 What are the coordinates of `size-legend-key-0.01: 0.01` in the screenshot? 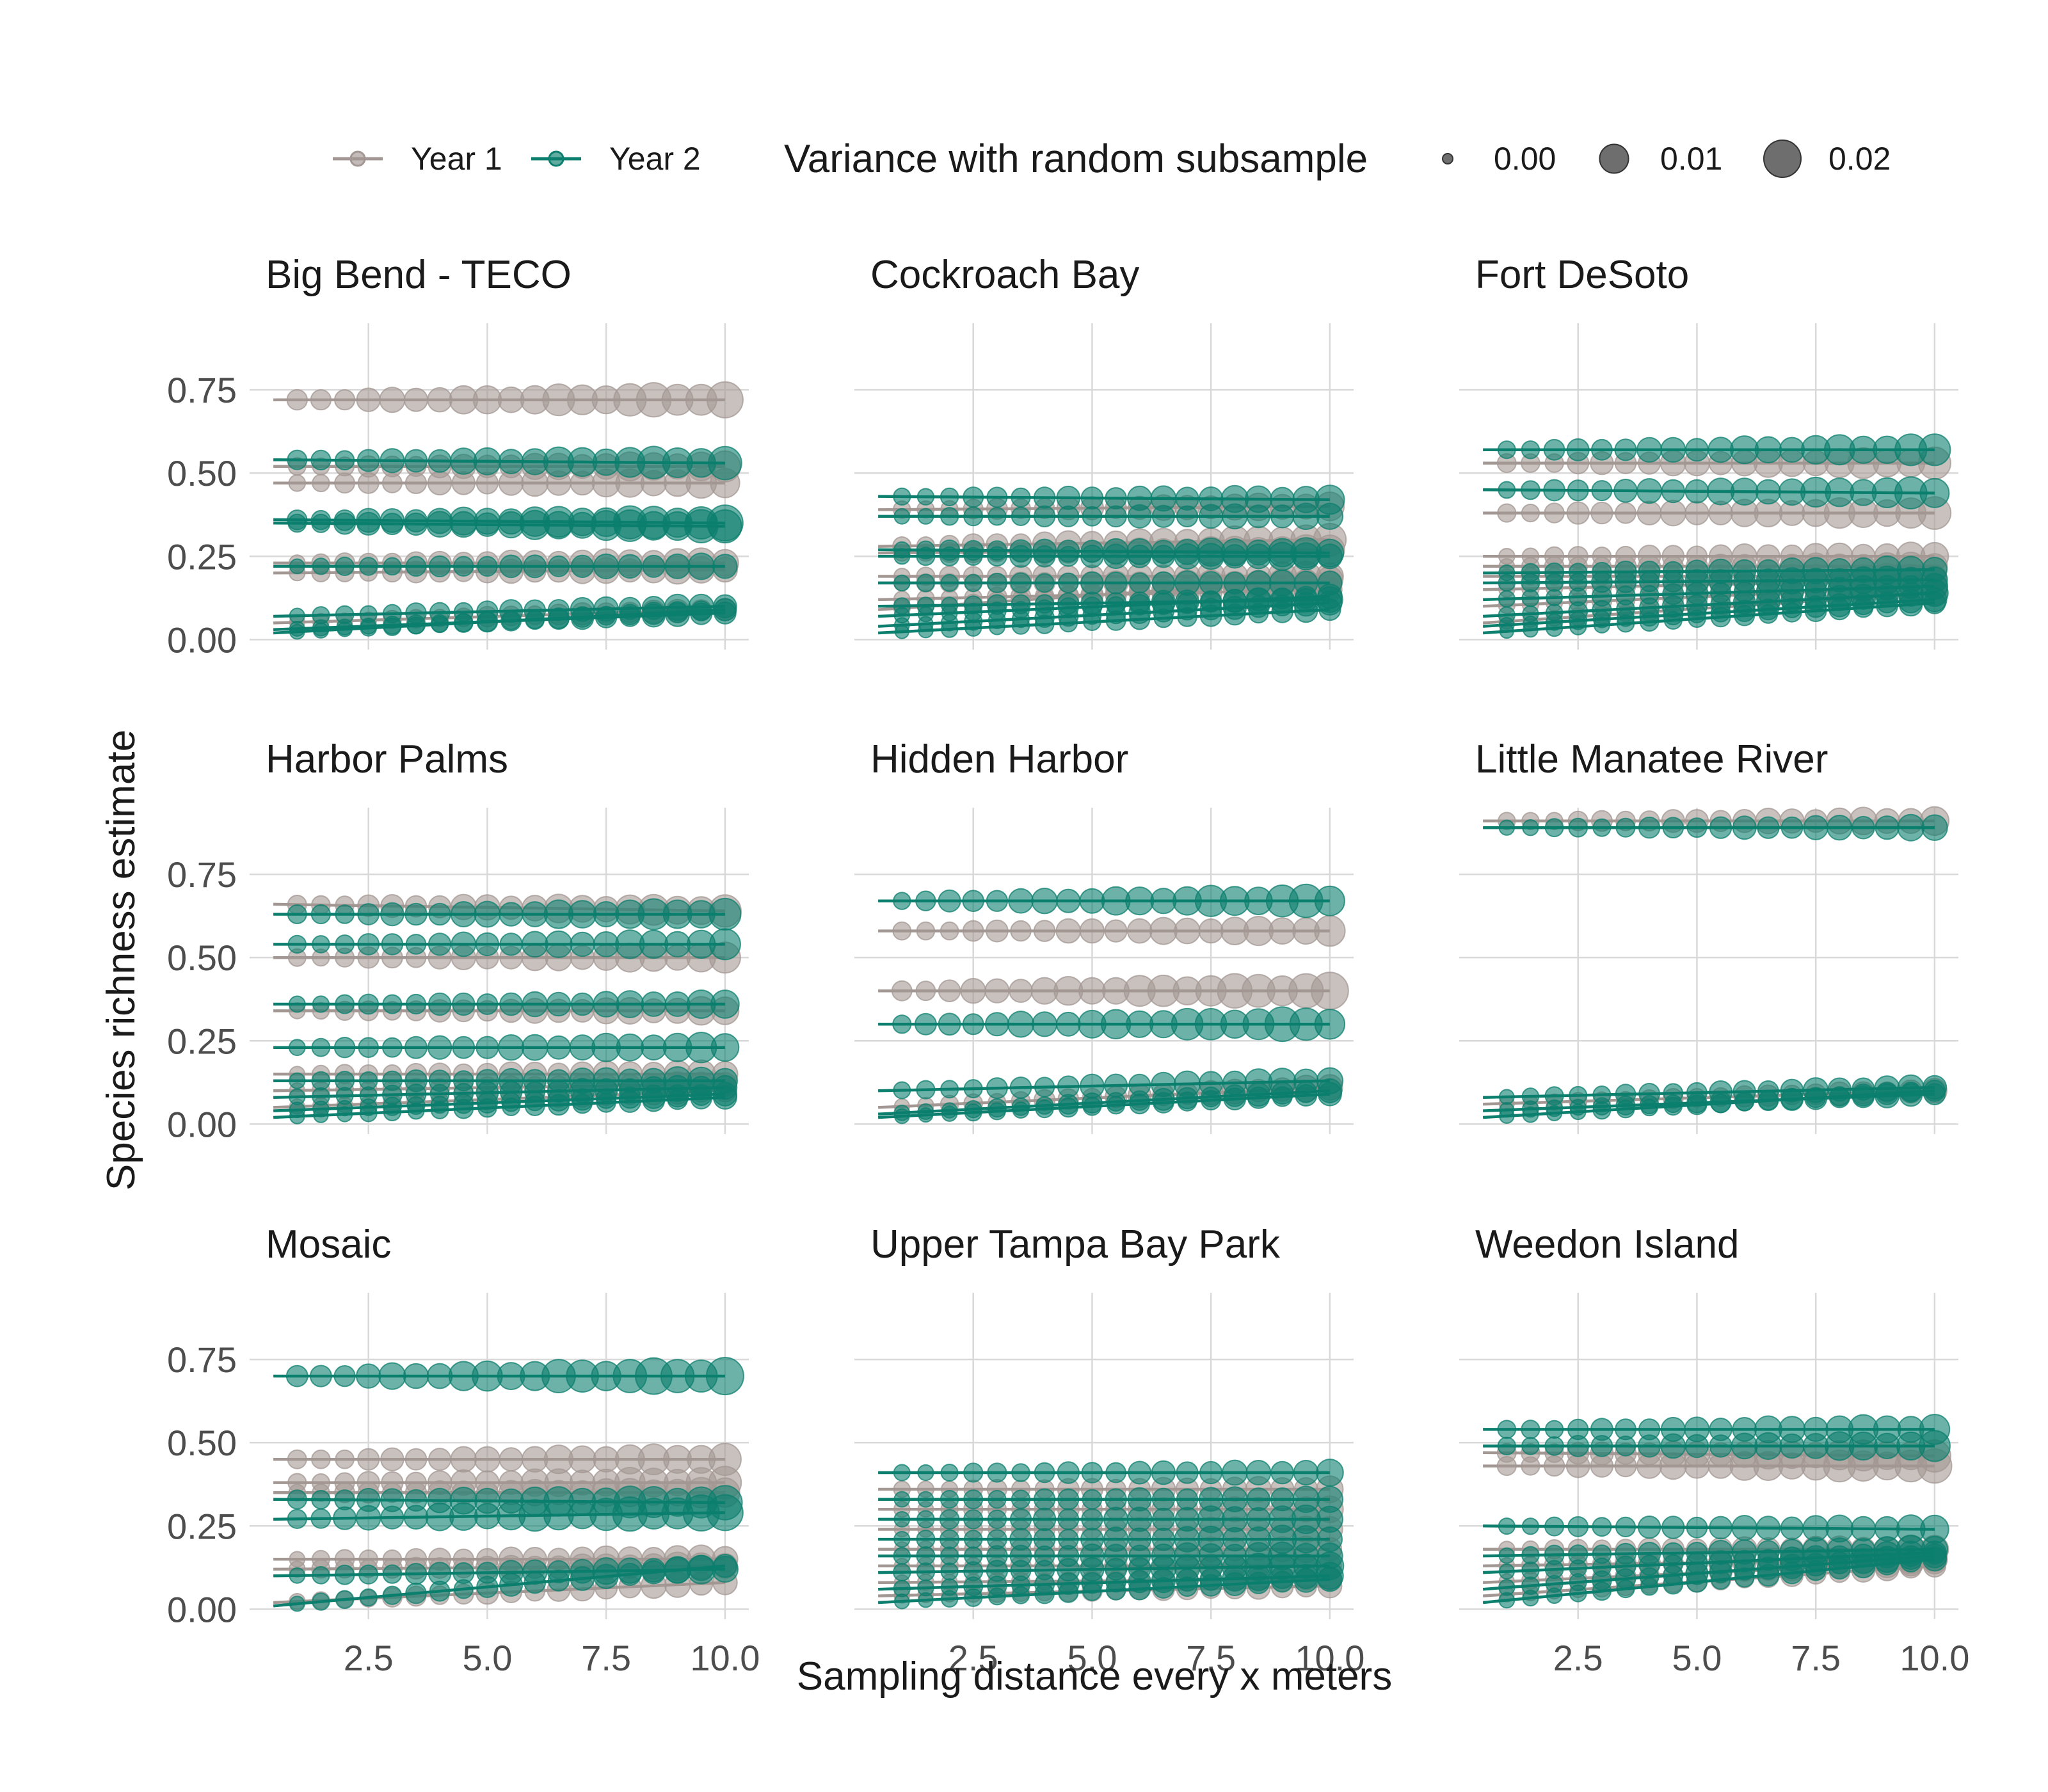 It's located at (1660, 159).